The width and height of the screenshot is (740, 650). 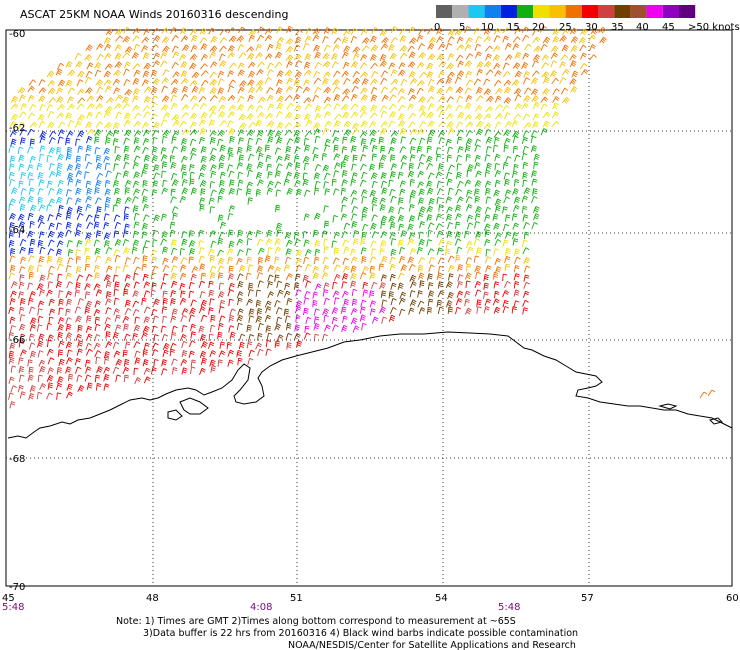 I want to click on lat-label-70: -70, so click(x=17, y=587).